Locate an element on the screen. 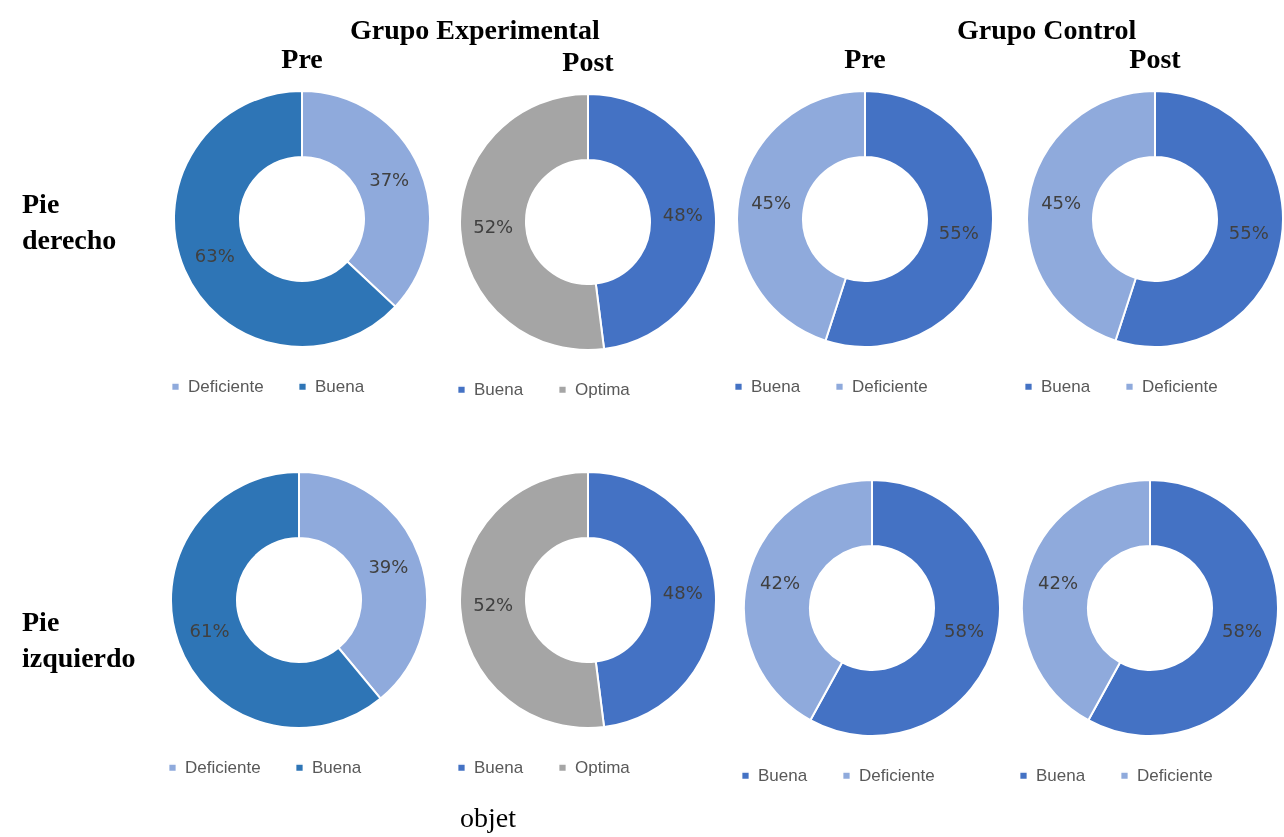  data-label: 39% is located at coordinates (388, 566).